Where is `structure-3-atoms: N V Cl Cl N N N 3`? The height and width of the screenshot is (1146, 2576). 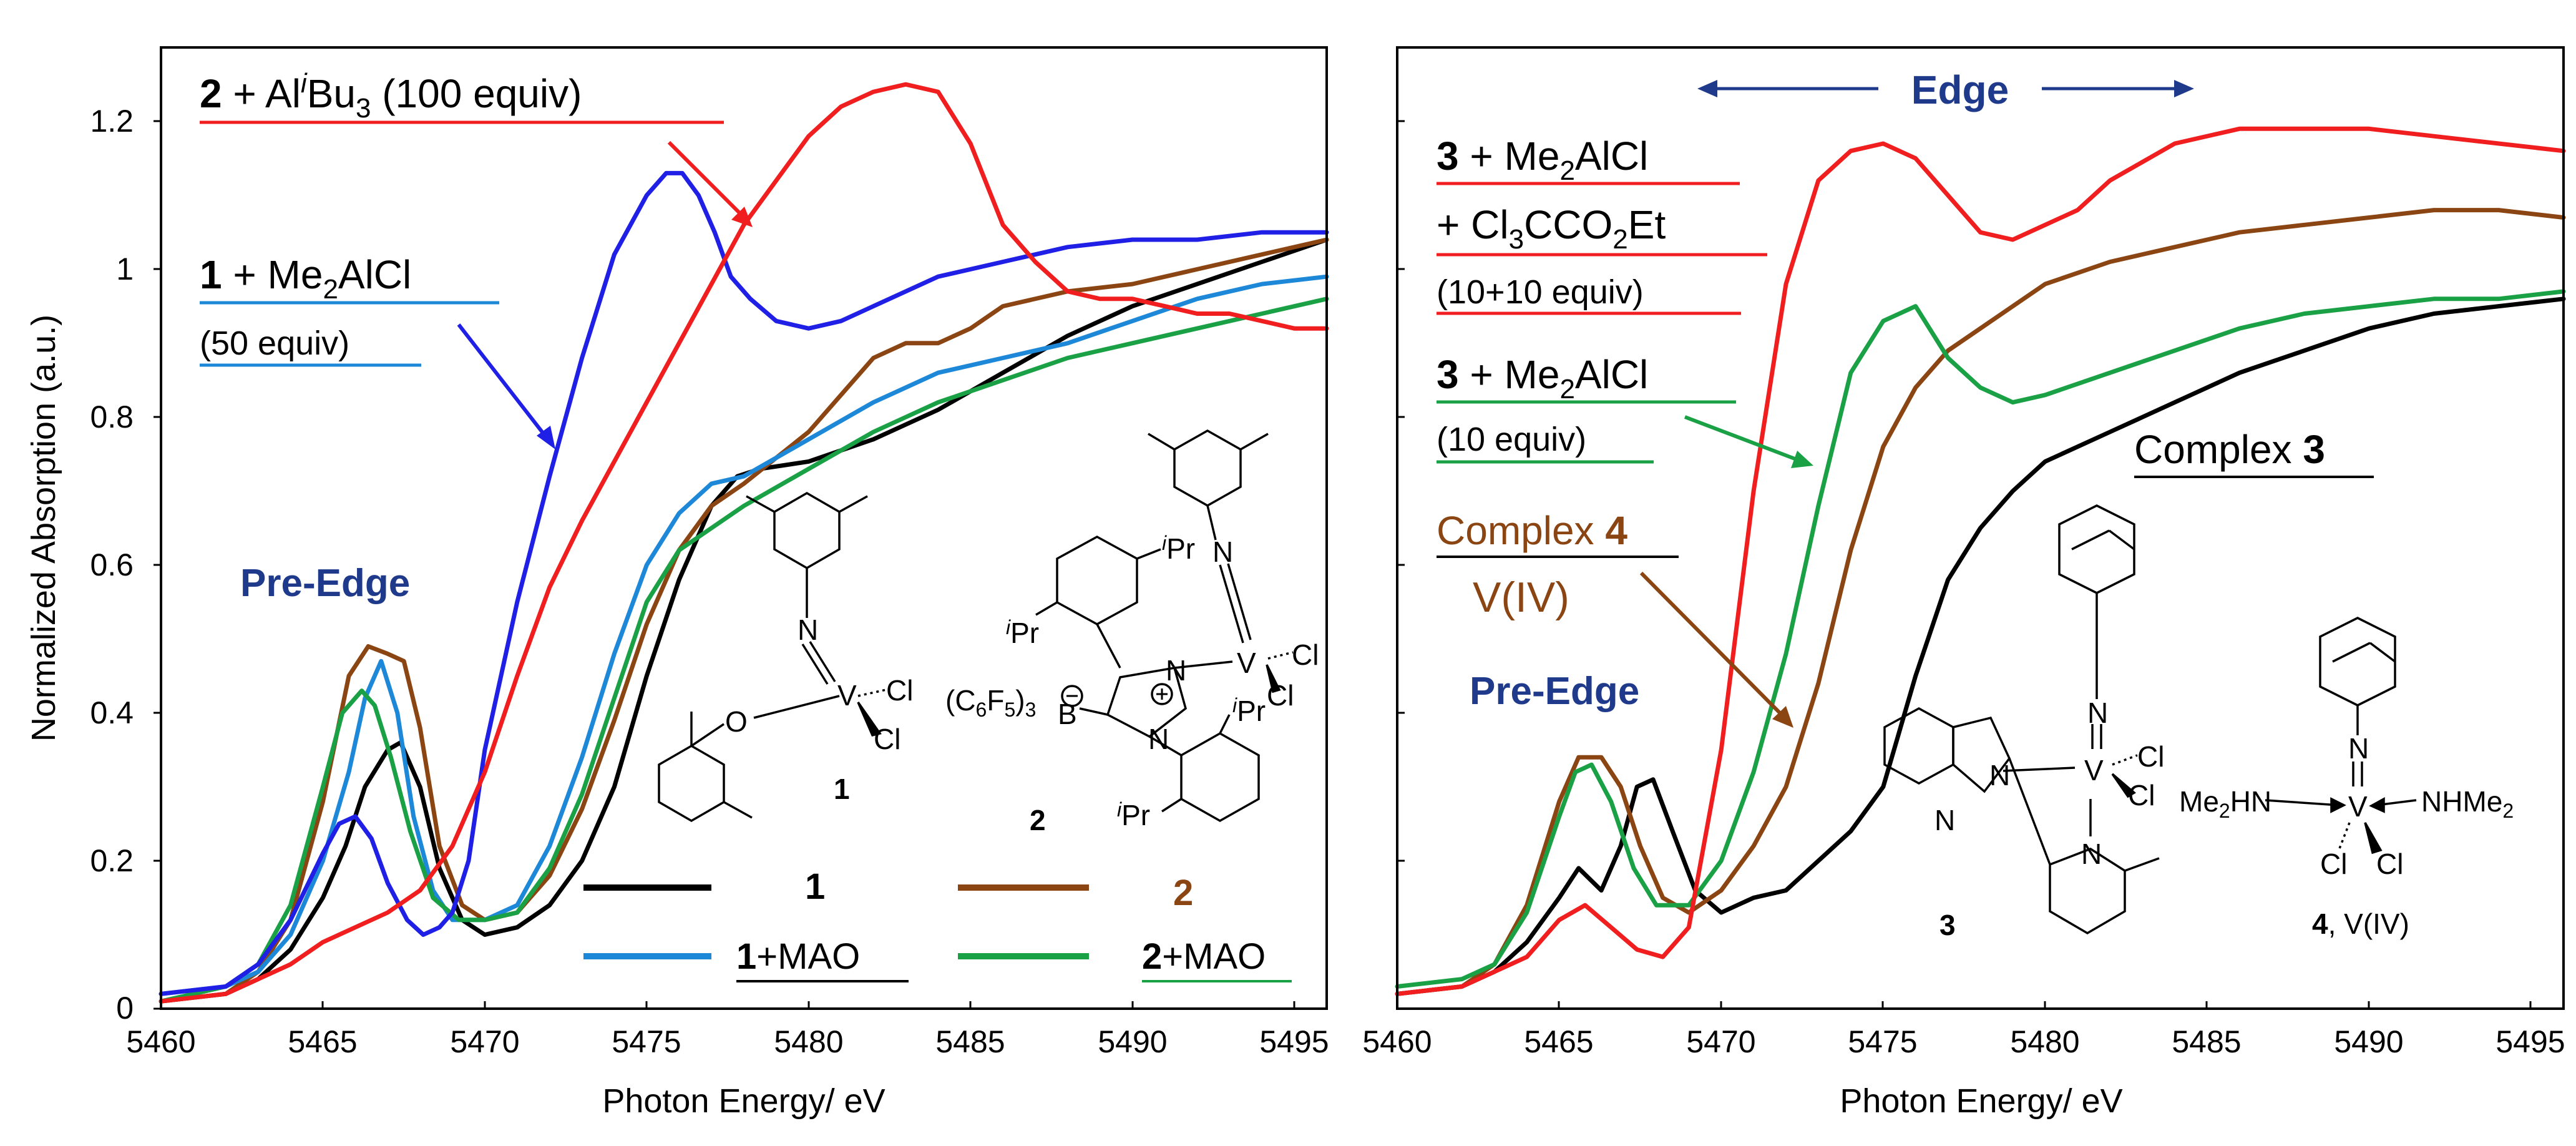 structure-3-atoms: N V Cl Cl N N N 3 is located at coordinates (2049, 819).